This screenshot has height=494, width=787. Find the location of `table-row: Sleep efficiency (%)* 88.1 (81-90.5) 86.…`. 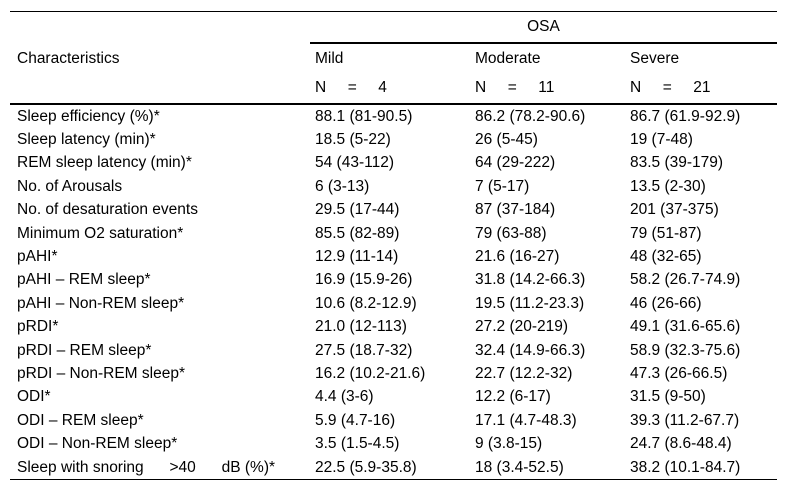

table-row: Sleep efficiency (%)* 88.1 (81-90.5) 86.… is located at coordinates (393, 116).